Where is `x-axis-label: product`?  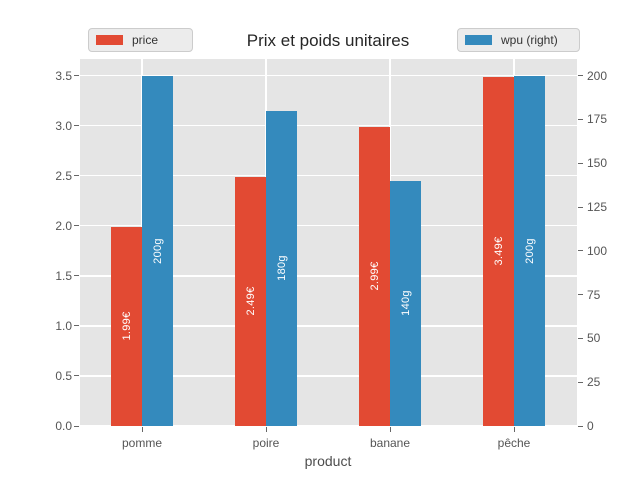 x-axis-label: product is located at coordinates (328, 461).